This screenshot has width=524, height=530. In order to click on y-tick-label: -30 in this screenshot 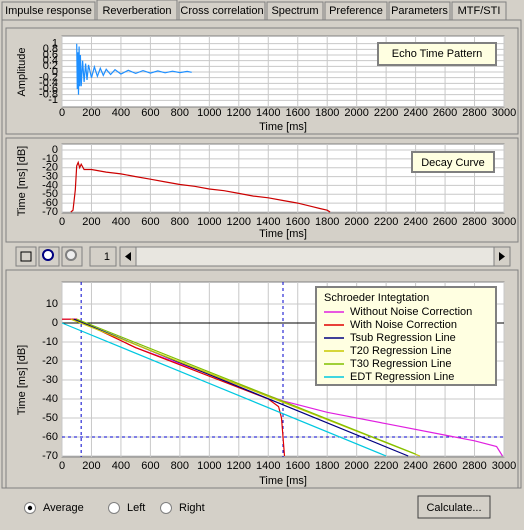, I will do `click(50, 176)`.